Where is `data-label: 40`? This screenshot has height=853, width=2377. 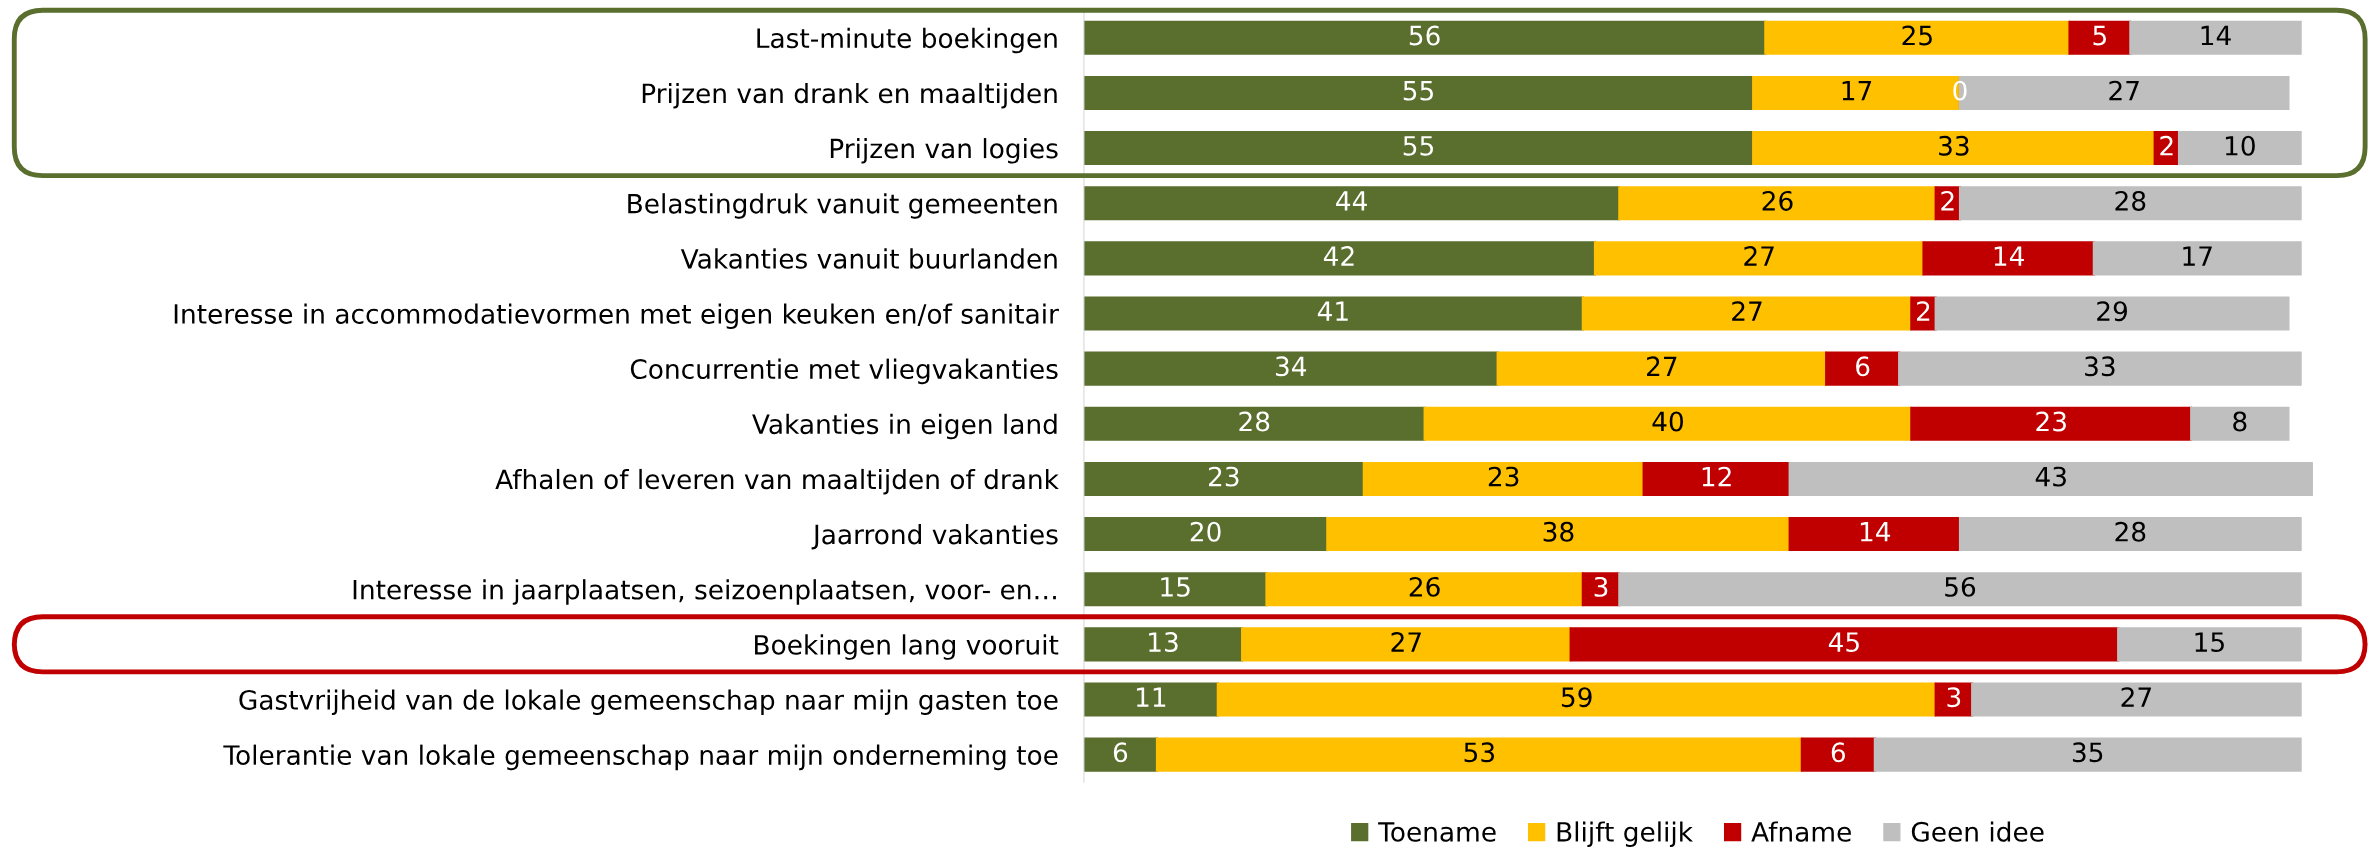 data-label: 40 is located at coordinates (1667, 421).